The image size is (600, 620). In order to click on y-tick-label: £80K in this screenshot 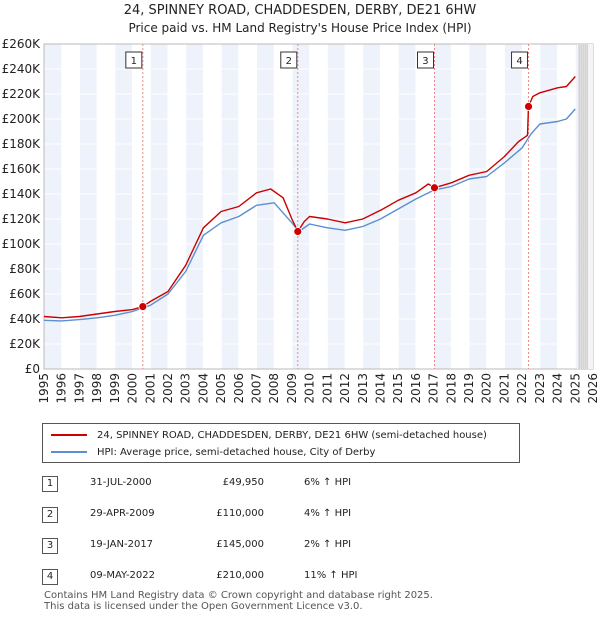, I will do `click(25, 269)`.